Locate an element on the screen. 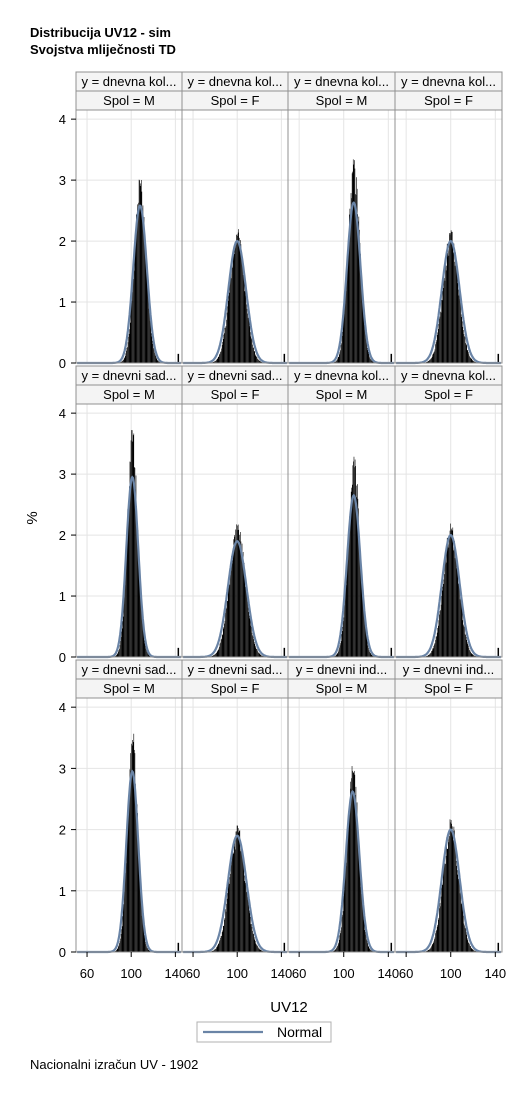 Image resolution: width=529 pixels, height=1096 pixels. panel-header-spol-label: Spol = M is located at coordinates (342, 100).